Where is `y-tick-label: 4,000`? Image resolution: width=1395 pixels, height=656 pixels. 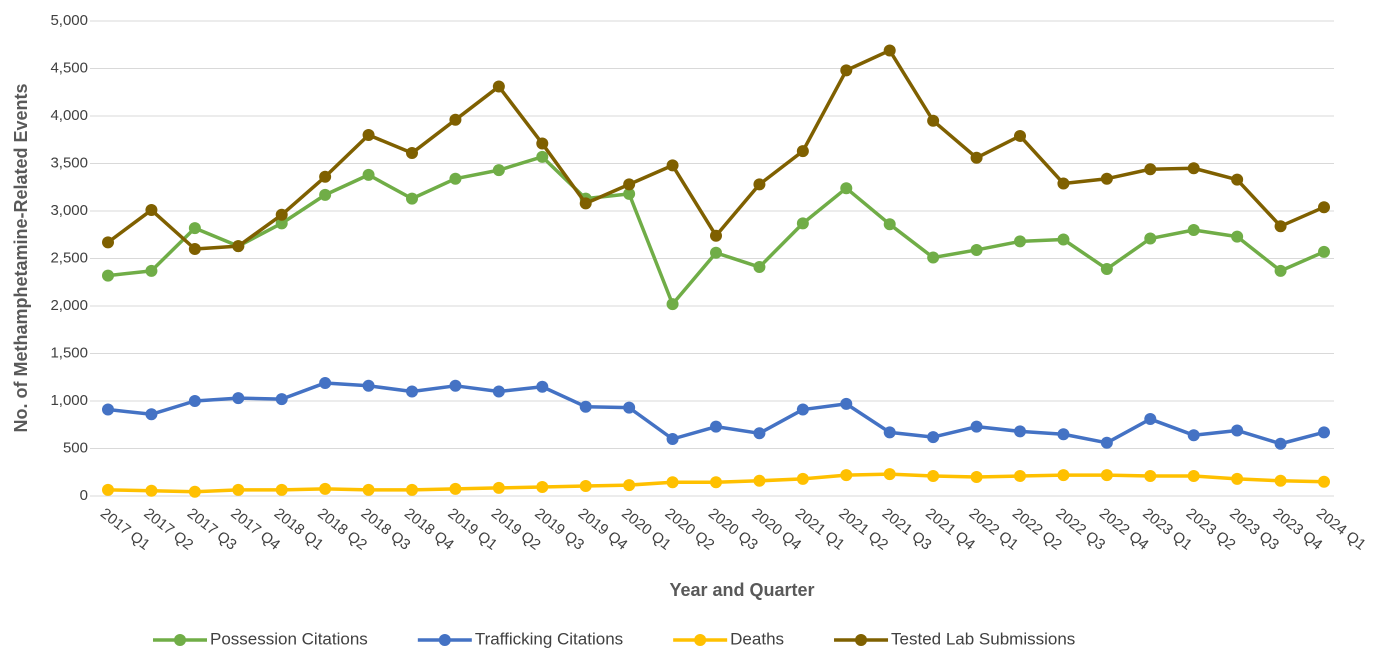
y-tick-label: 4,000 is located at coordinates (69, 115).